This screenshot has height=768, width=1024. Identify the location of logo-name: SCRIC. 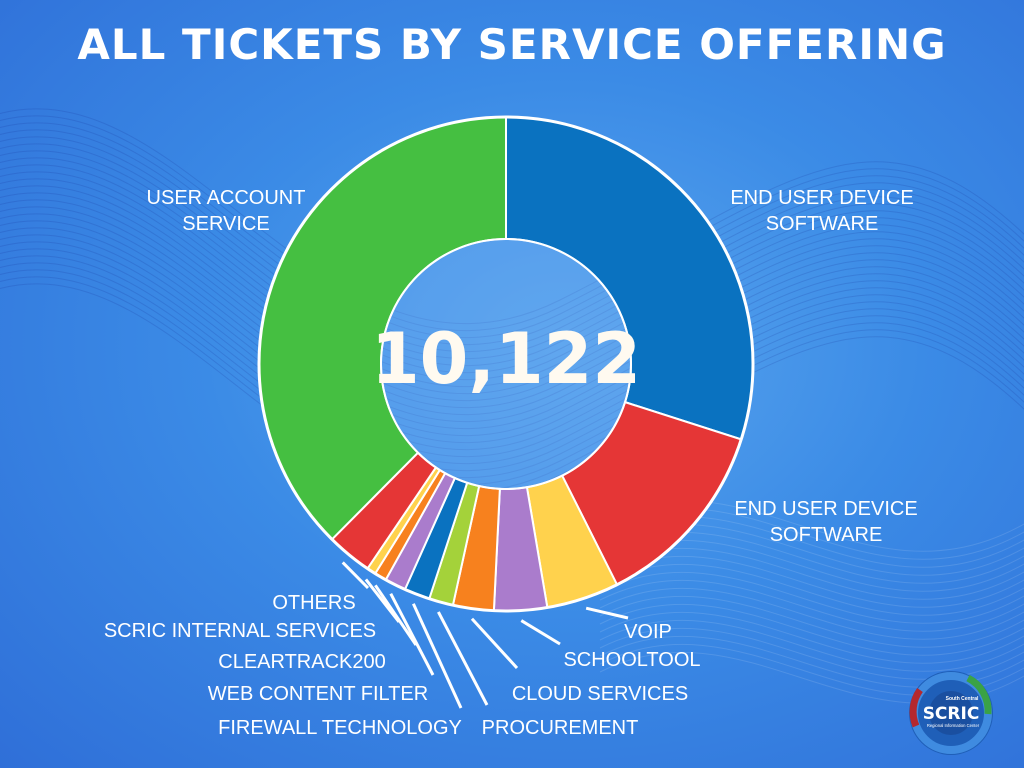
(951, 714).